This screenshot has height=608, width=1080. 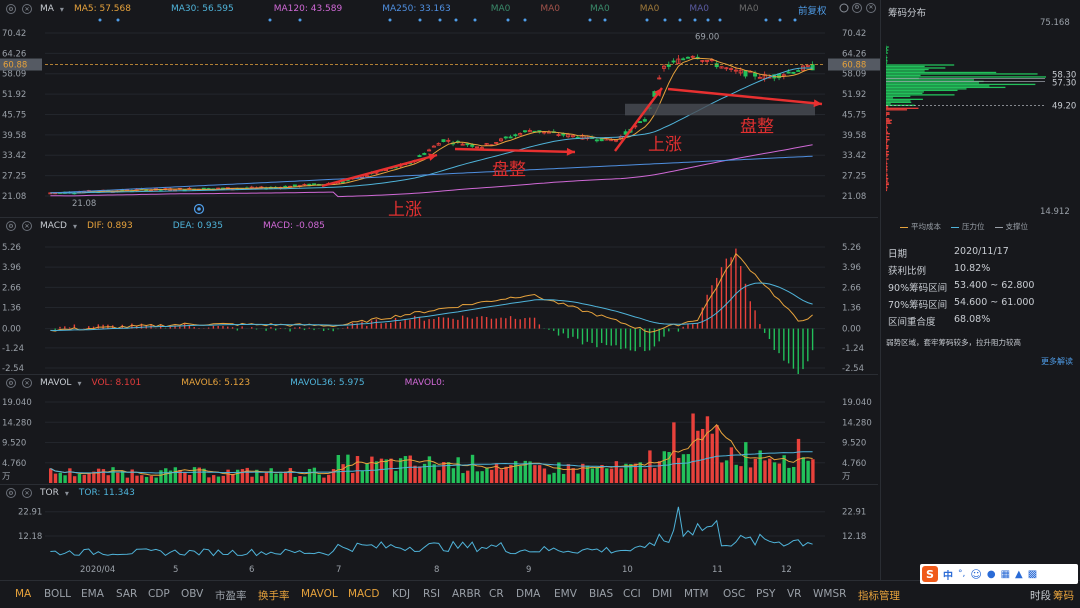 I want to click on legend-avg-cost: 平均成本, so click(x=920, y=226).